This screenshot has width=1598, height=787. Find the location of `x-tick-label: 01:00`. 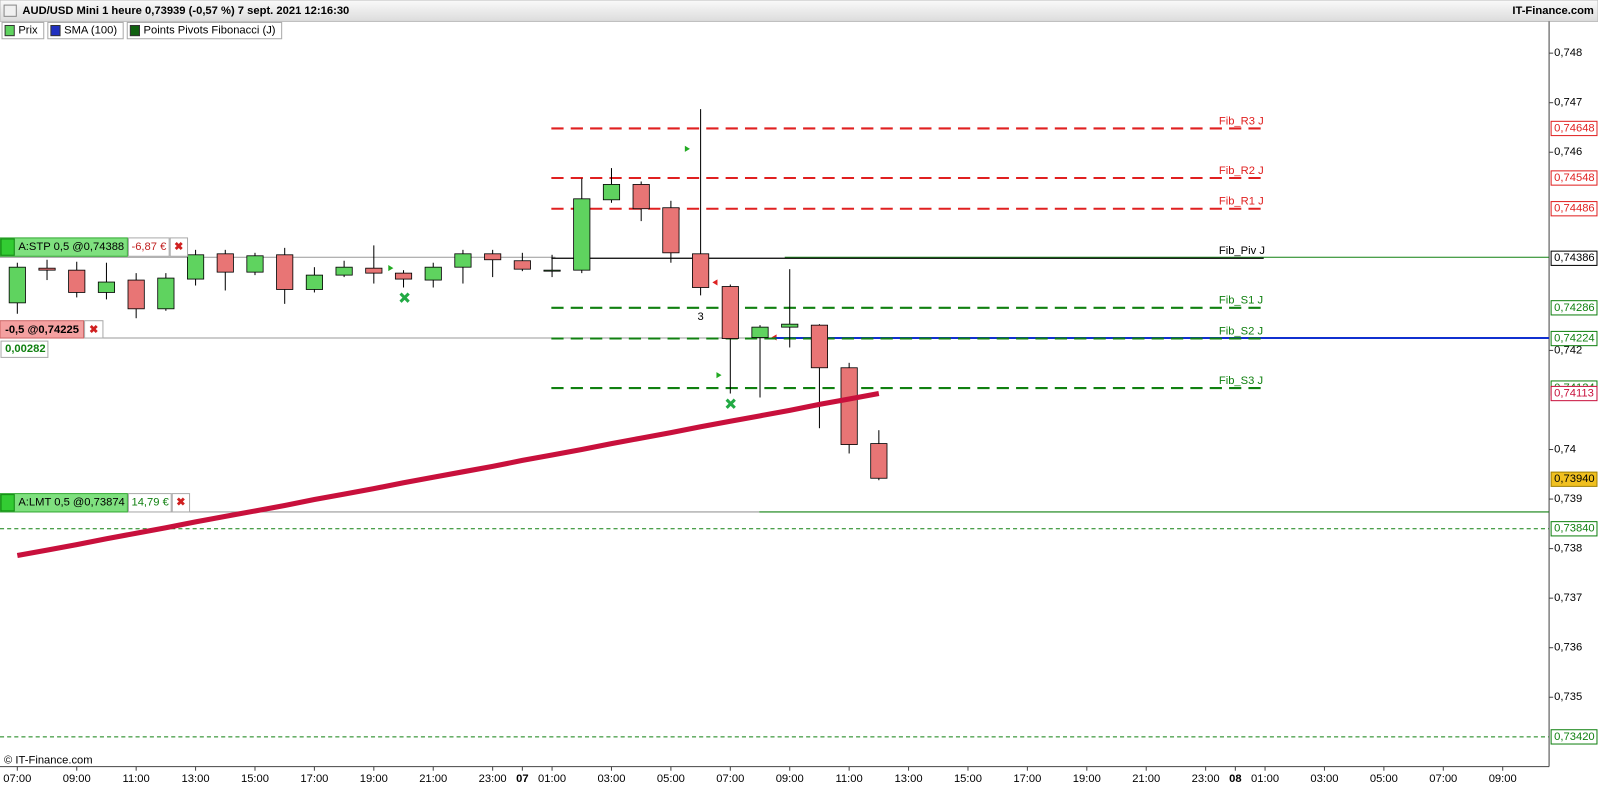

x-tick-label: 01:00 is located at coordinates (552, 779).